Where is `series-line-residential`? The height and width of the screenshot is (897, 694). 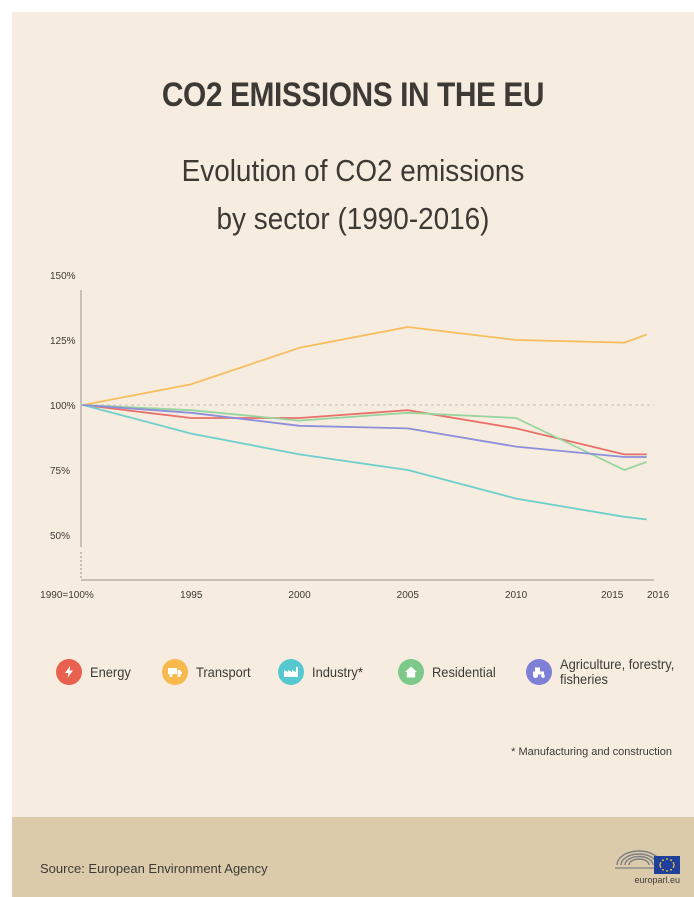
series-line-residential is located at coordinates (364, 437).